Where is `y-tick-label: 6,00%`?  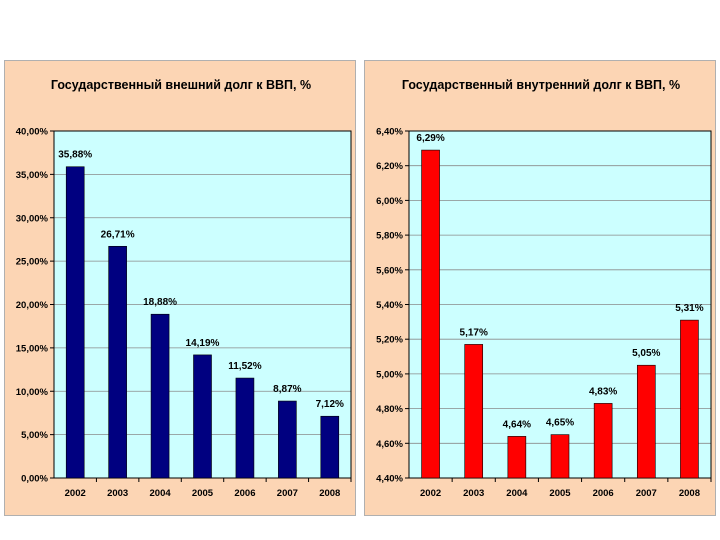 y-tick-label: 6,00% is located at coordinates (389, 201).